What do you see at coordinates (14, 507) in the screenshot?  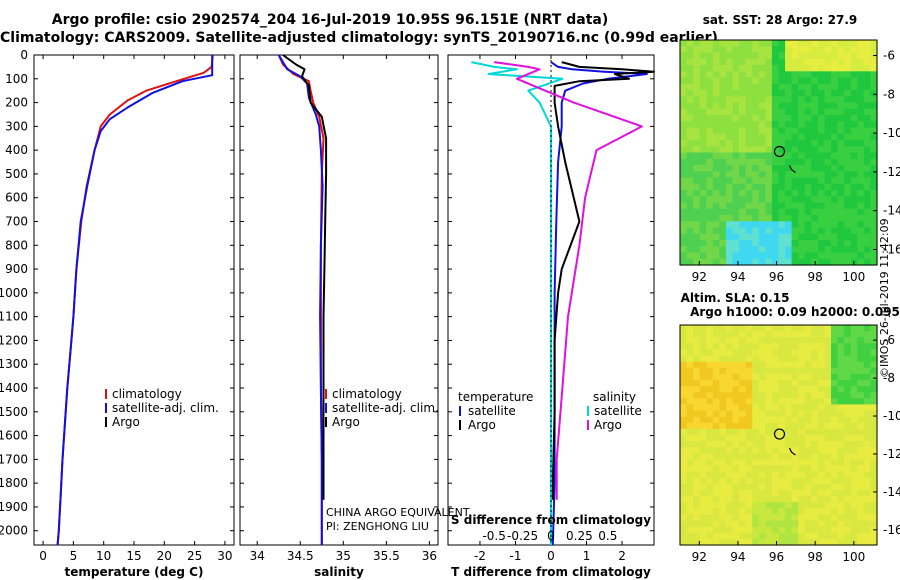 I see `depth-tick-label: 1900` at bounding box center [14, 507].